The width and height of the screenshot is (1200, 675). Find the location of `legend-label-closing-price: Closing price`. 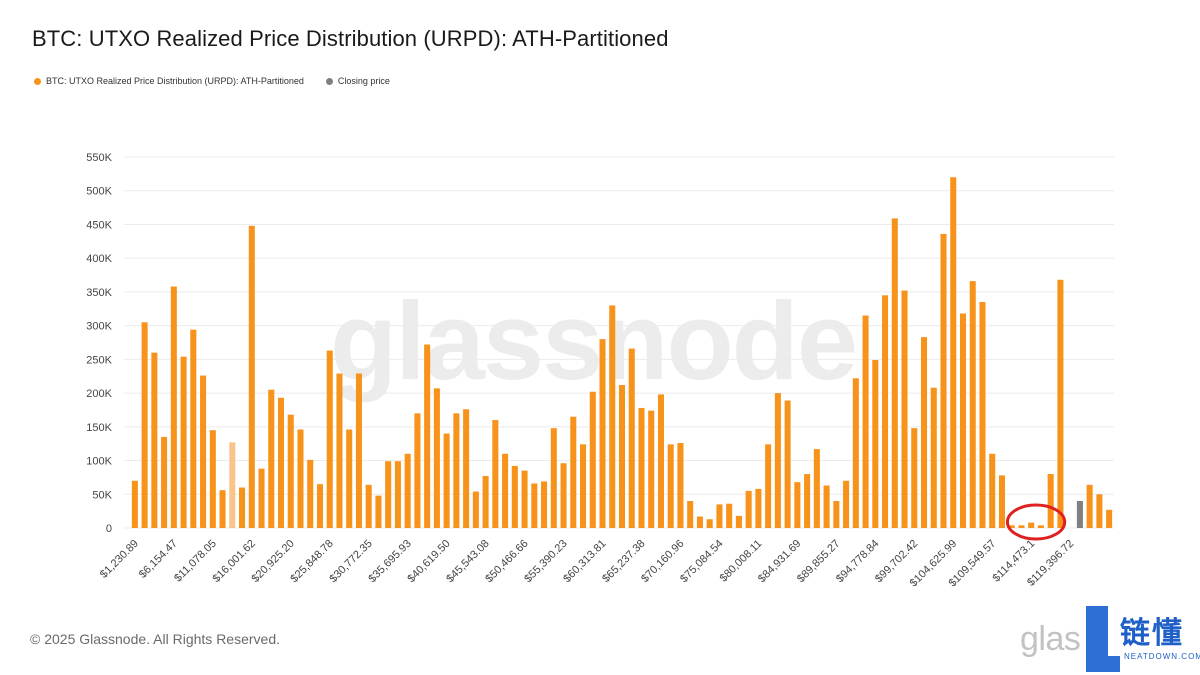

legend-label-closing-price: Closing price is located at coordinates (363, 81).